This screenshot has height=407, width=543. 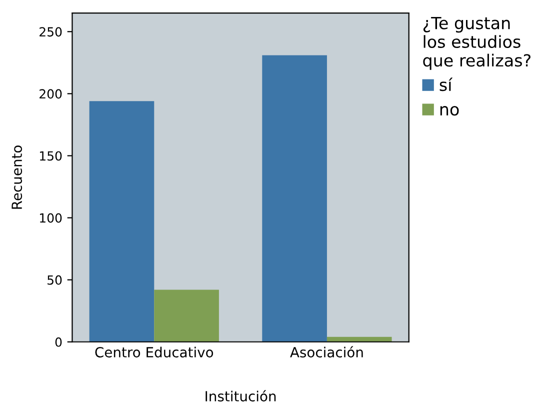 I want to click on x-tick-label: Asociación, so click(x=326, y=352).